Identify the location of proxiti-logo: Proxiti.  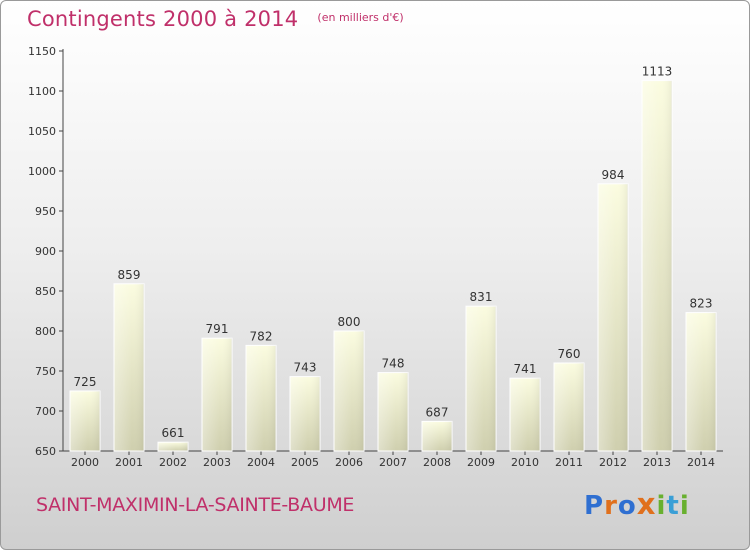
(637, 504).